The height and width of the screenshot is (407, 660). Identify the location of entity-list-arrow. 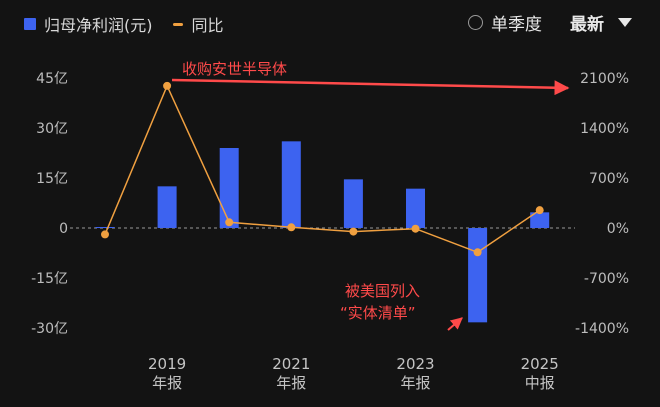
(455, 324).